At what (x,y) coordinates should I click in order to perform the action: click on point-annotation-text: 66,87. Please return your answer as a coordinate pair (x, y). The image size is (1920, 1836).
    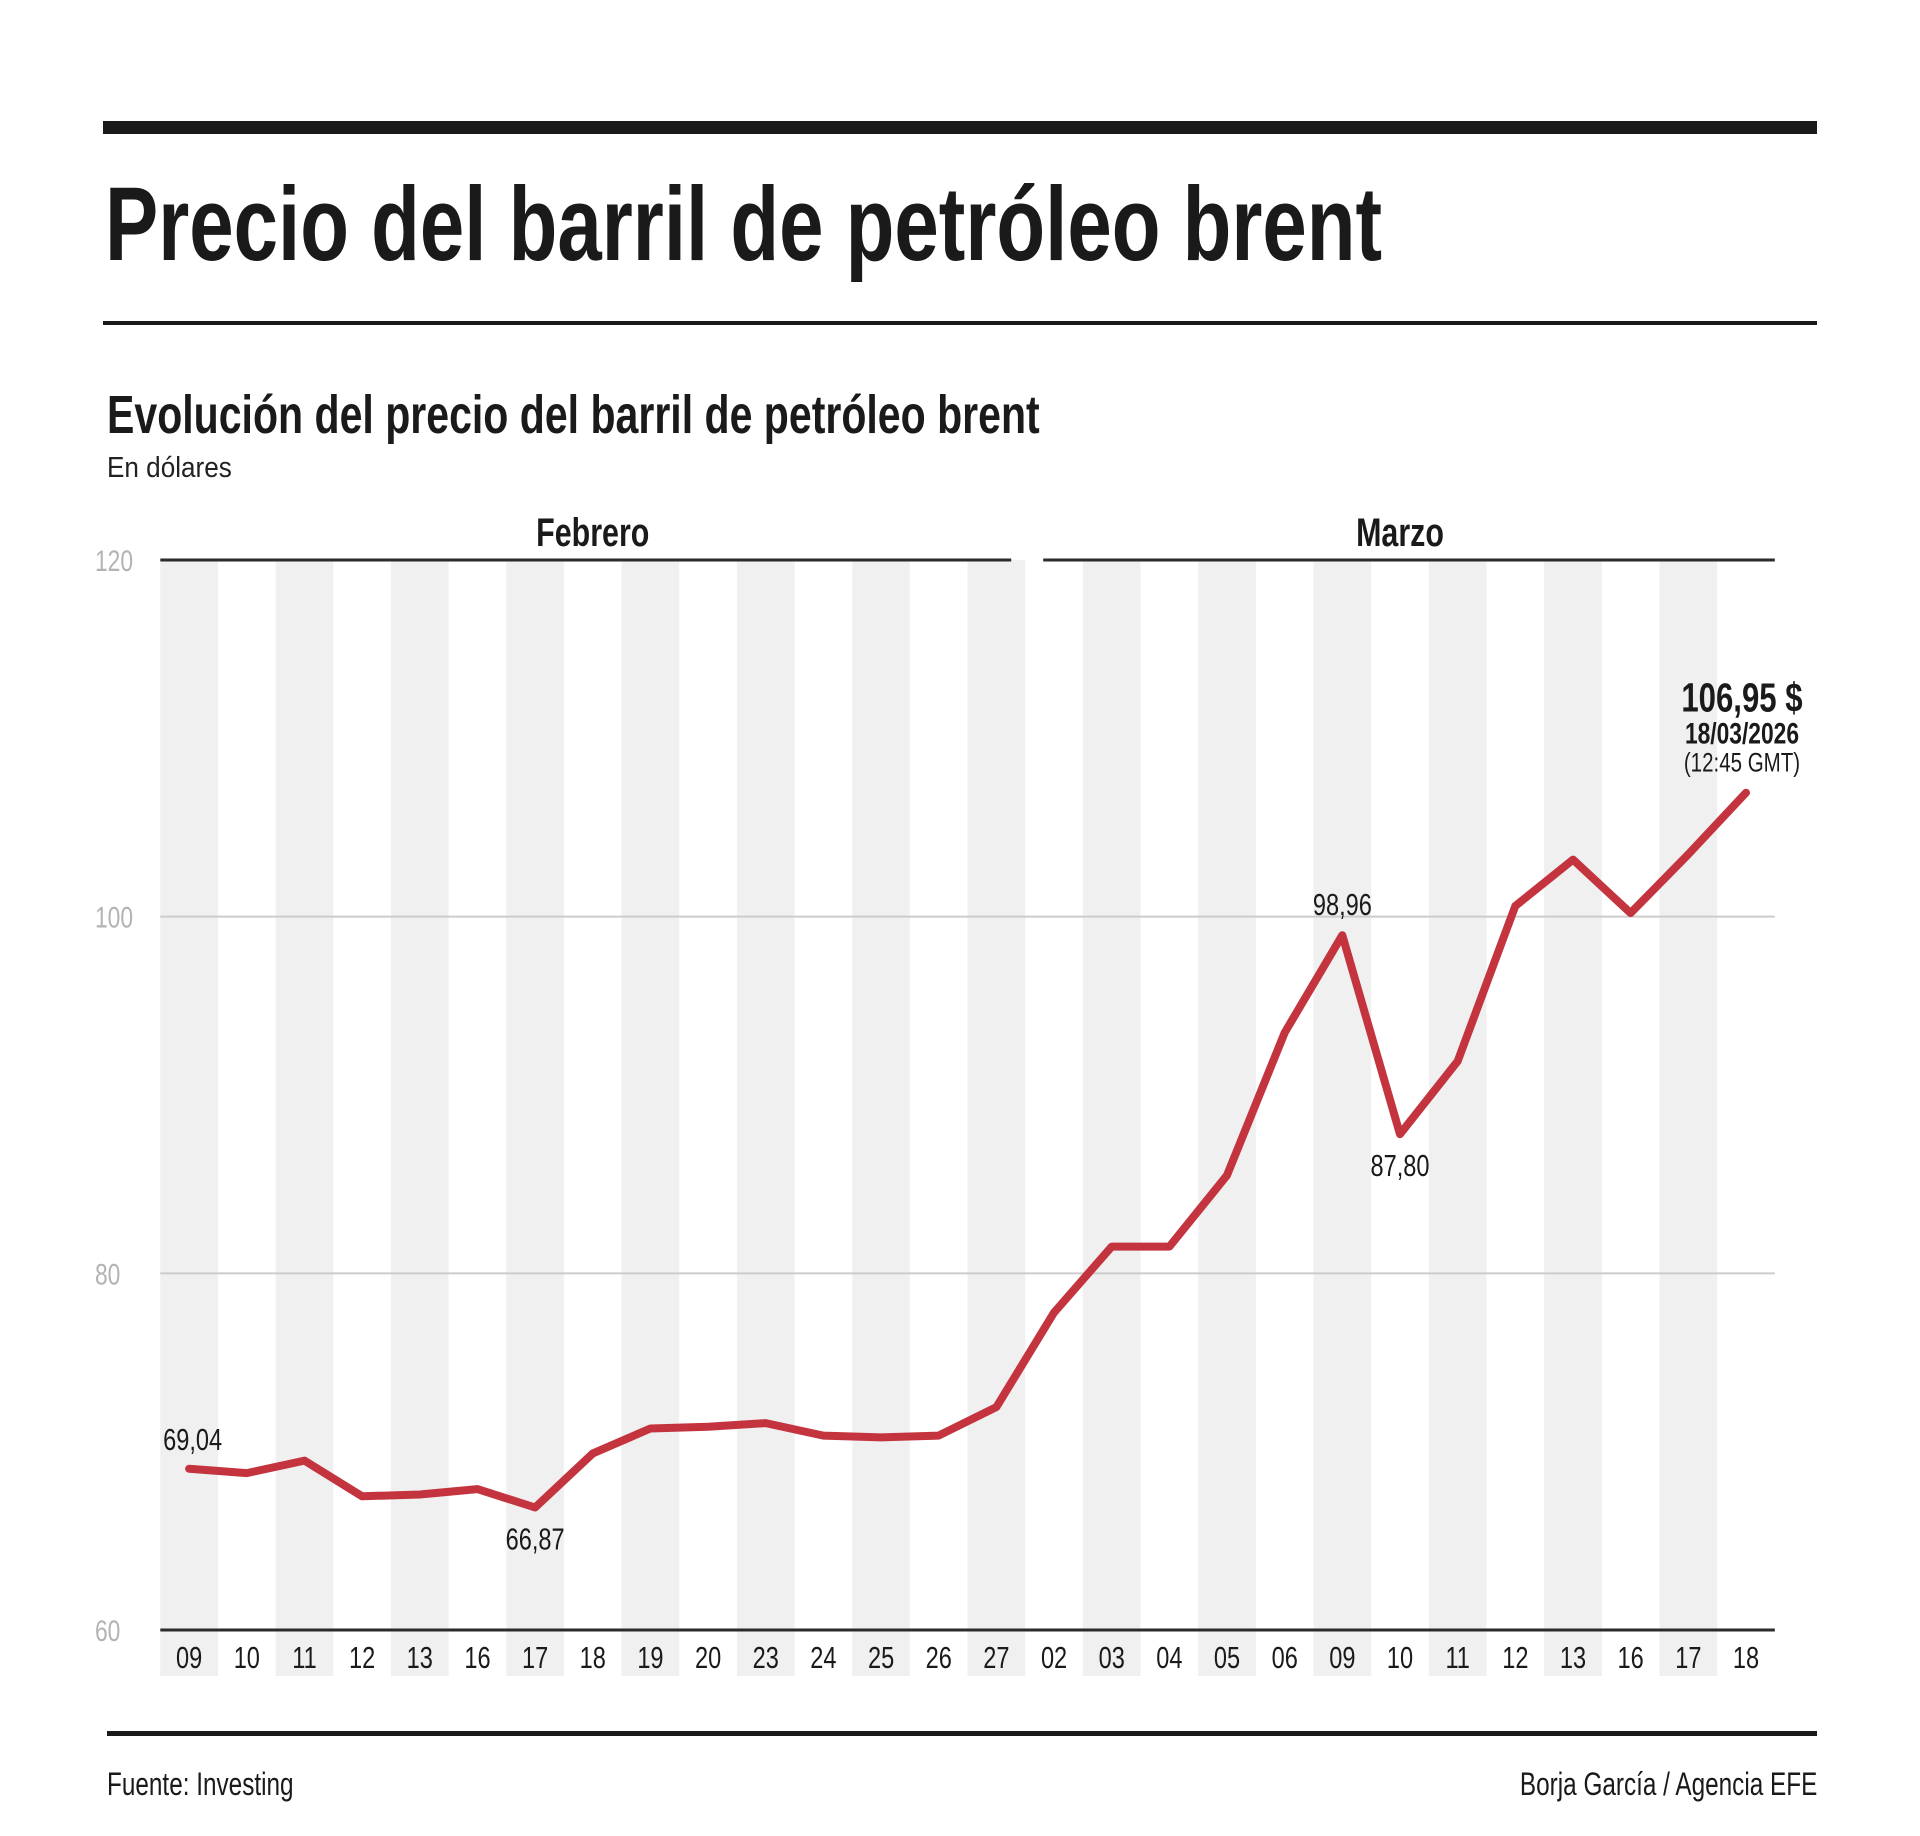
    Looking at the image, I should click on (535, 1538).